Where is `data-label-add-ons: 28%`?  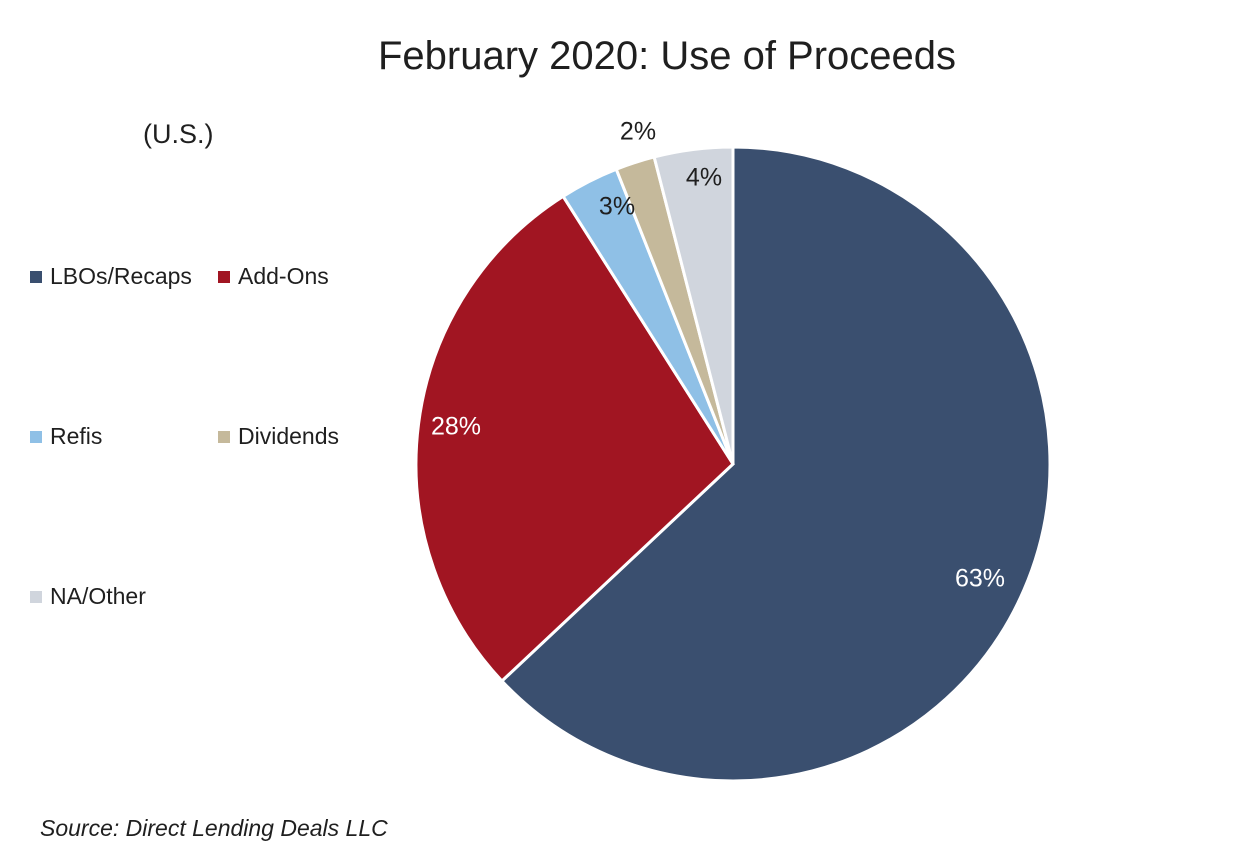 data-label-add-ons: 28% is located at coordinates (456, 427).